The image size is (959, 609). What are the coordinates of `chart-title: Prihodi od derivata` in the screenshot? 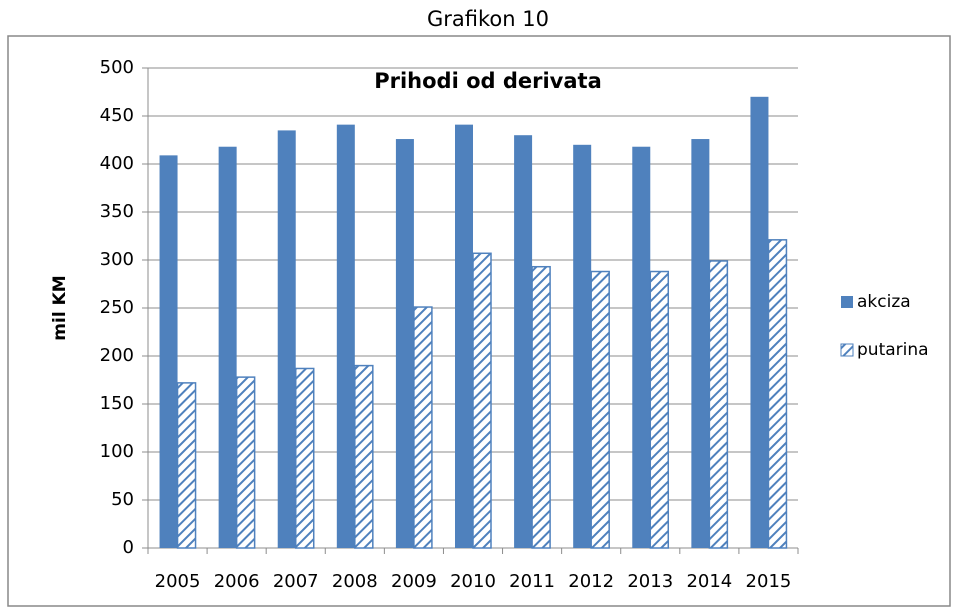 It's located at (488, 81).